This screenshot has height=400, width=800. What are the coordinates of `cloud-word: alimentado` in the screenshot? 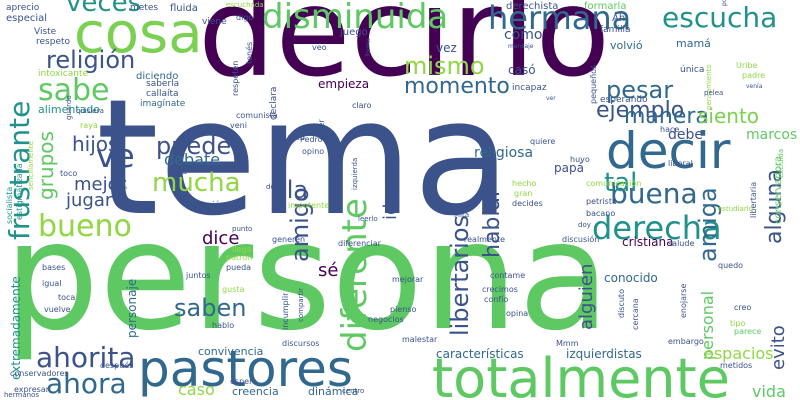 It's located at (69, 109).